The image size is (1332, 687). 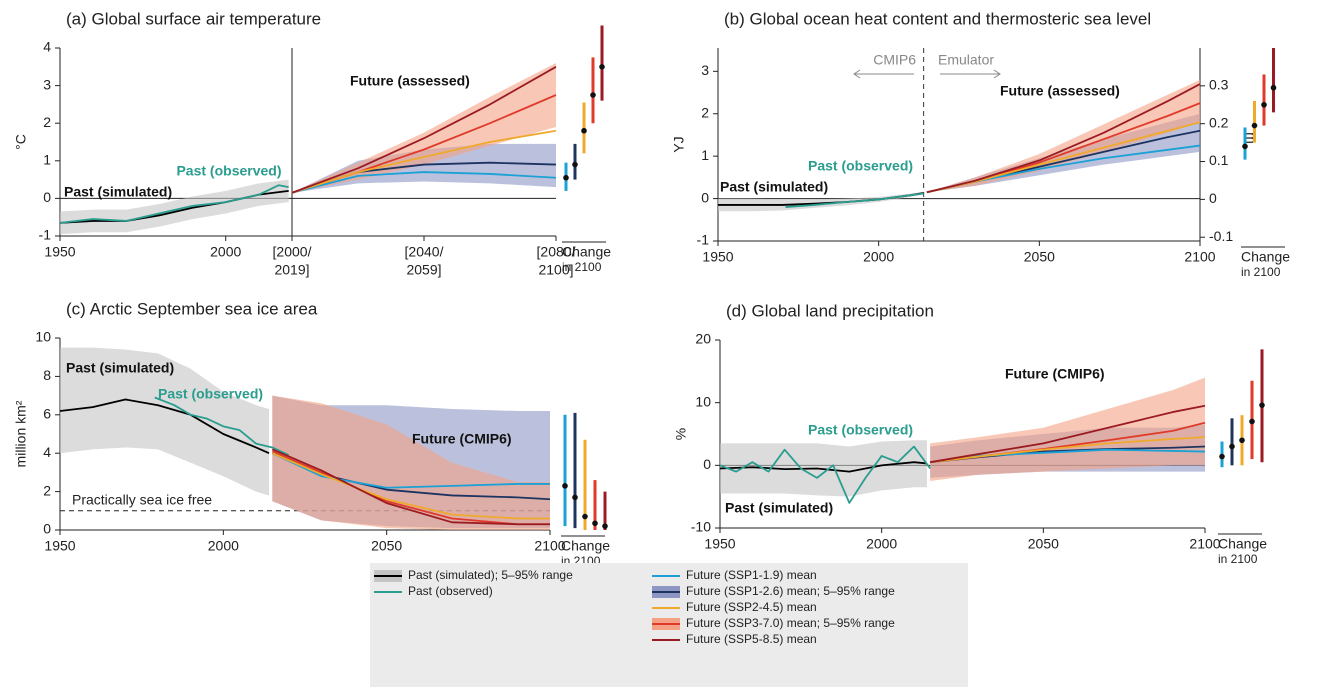 What do you see at coordinates (751, 575) in the screenshot?
I see `legend-label: Future (SSP1-1.9) mean` at bounding box center [751, 575].